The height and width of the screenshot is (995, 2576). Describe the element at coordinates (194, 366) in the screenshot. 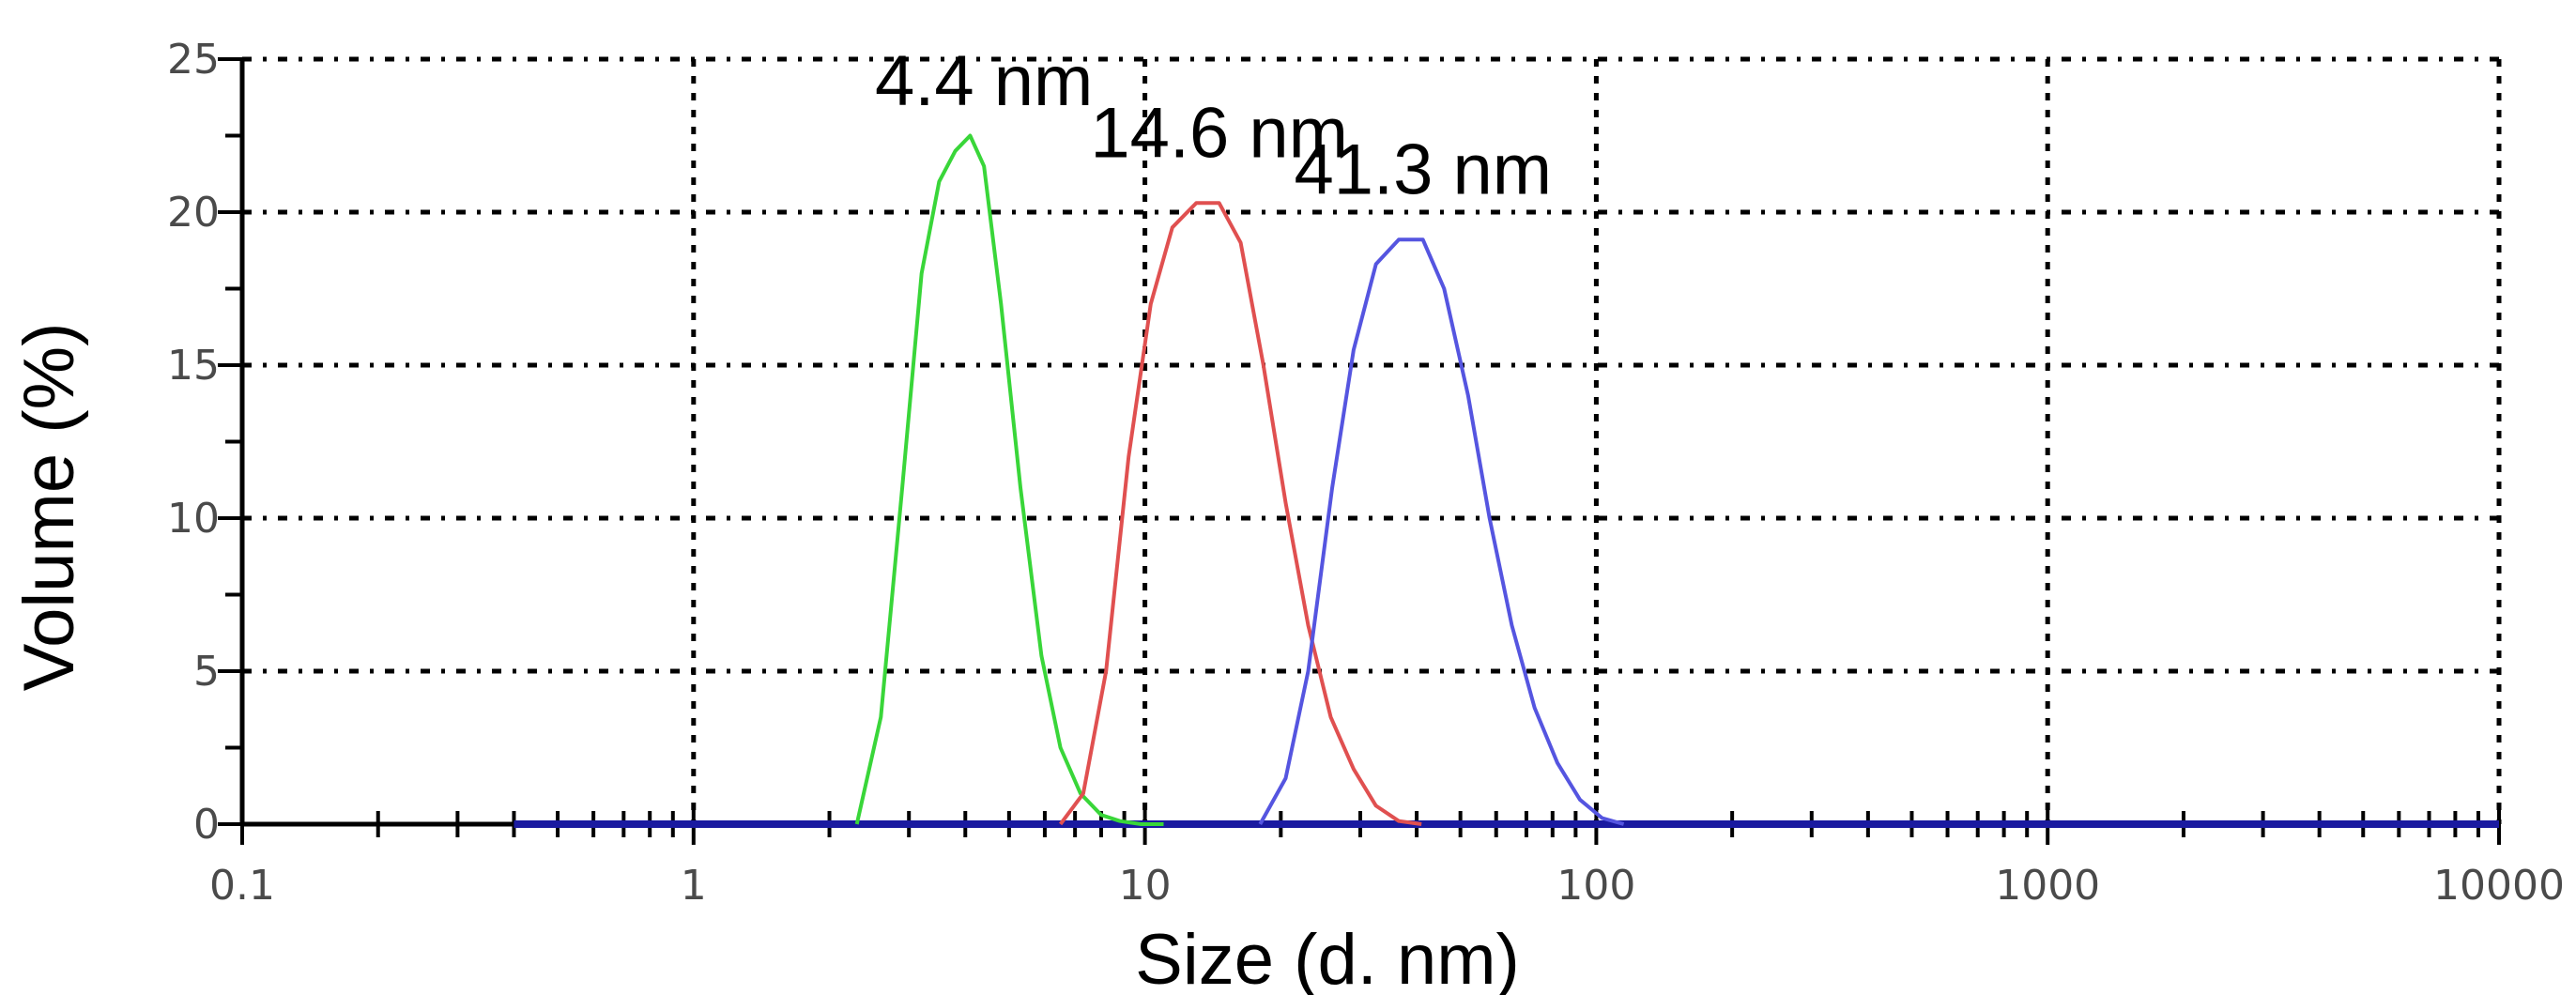

I see `y-tick-label-3: 15` at that location.